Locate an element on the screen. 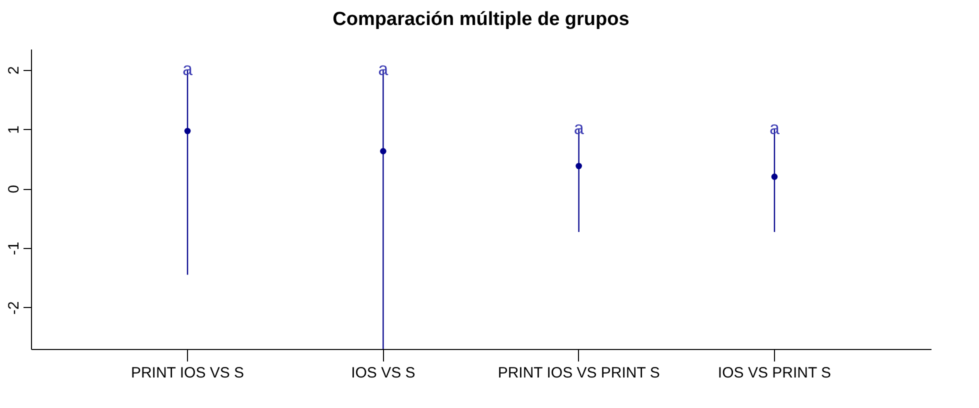 This screenshot has height=408, width=979. y-tick-label: 0 is located at coordinates (14, 189).